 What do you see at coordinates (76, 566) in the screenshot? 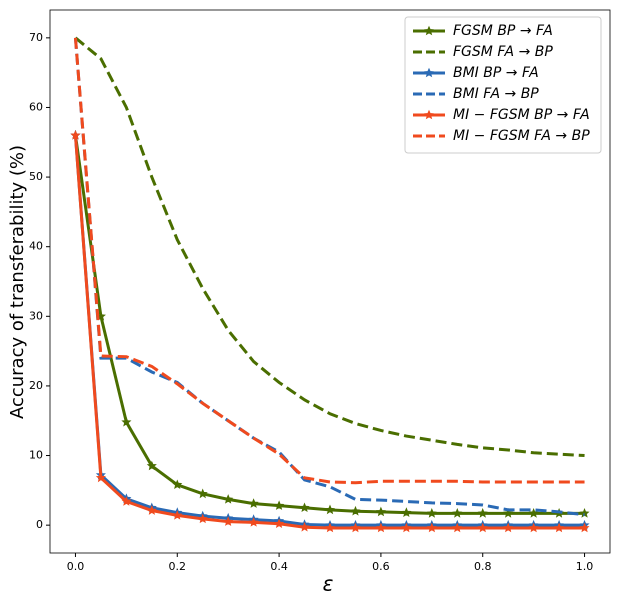
I see `x-tick-label: 0.0` at bounding box center [76, 566].